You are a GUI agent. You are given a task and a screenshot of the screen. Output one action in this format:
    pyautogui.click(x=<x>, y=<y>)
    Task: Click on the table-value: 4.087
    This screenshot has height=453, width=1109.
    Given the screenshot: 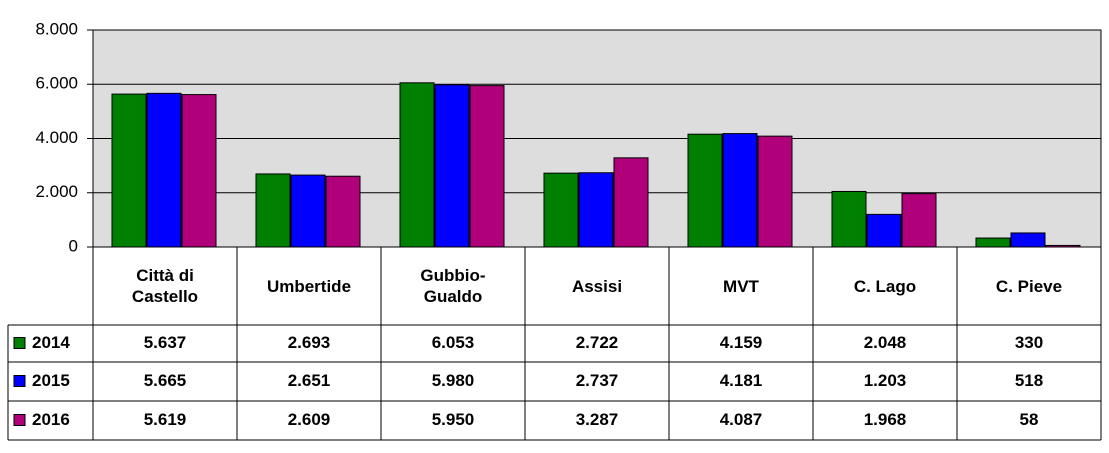 What is the action you would take?
    pyautogui.click(x=741, y=419)
    